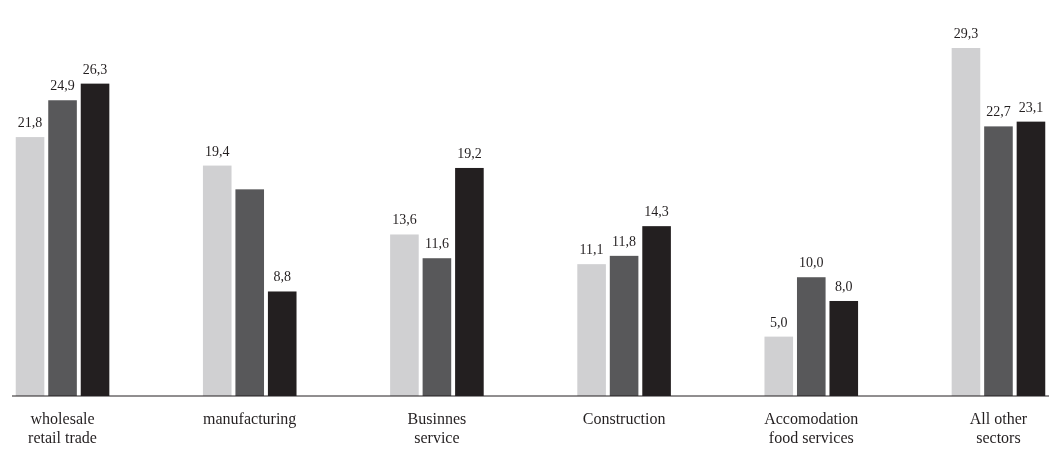 The image size is (1061, 464). Describe the element at coordinates (656, 212) in the screenshot. I see `data-label: 14,3` at that location.